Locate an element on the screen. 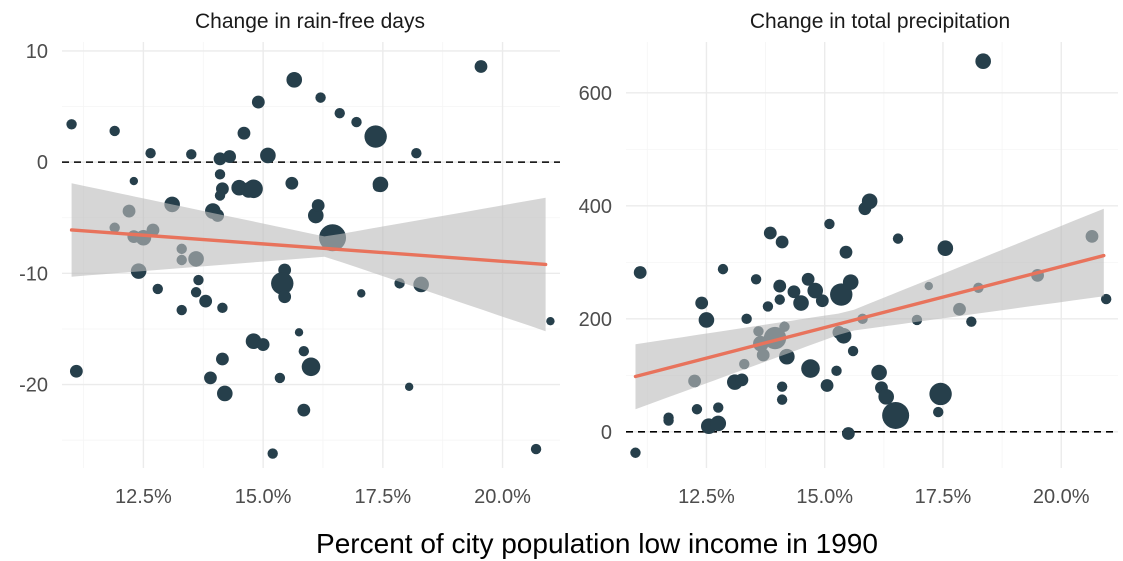 The width and height of the screenshot is (1123, 561). regression-line is located at coordinates (869, 316).